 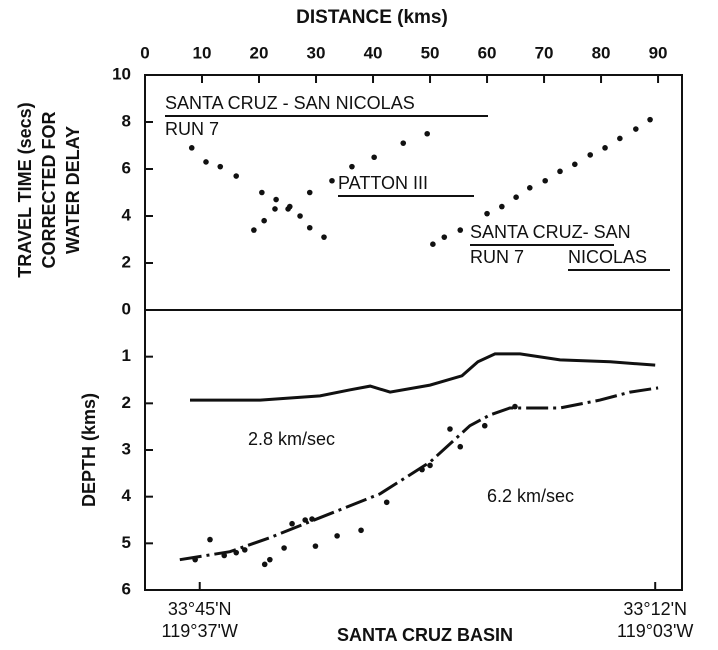 I want to click on x-tick-label: 50, so click(x=430, y=52).